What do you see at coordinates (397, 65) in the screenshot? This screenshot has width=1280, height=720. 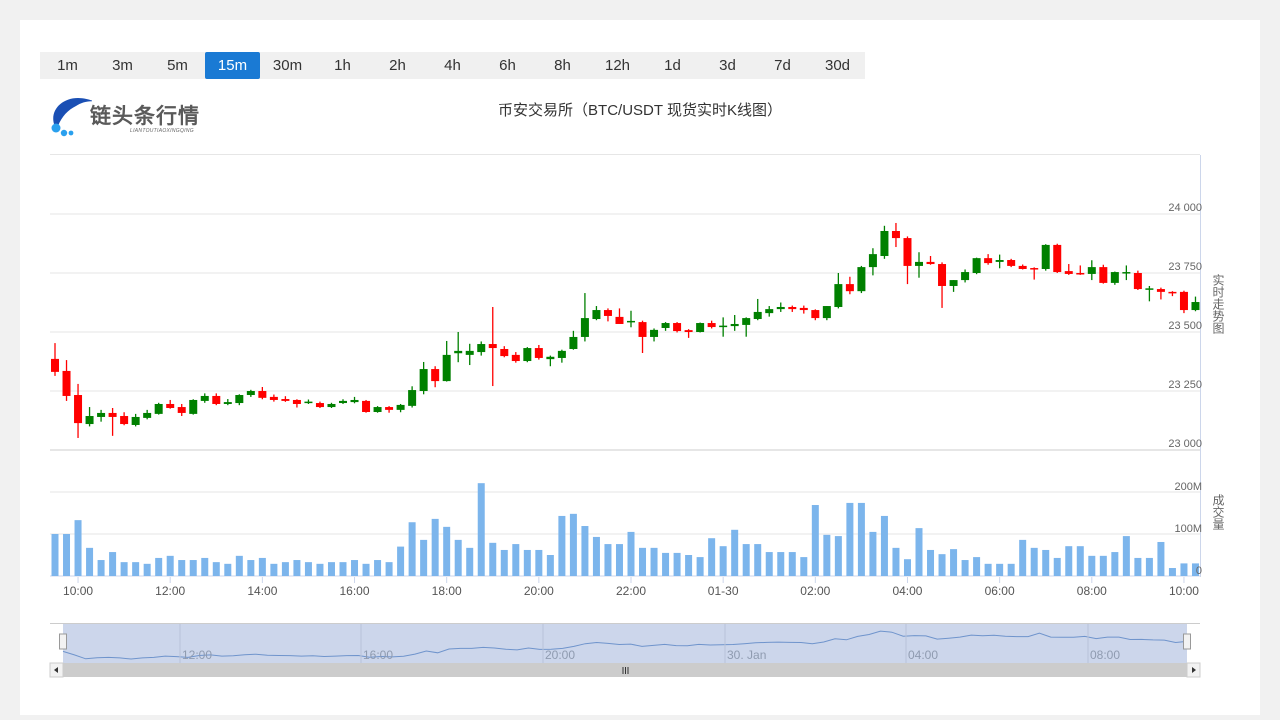 I see `tab-2h: 2h` at bounding box center [397, 65].